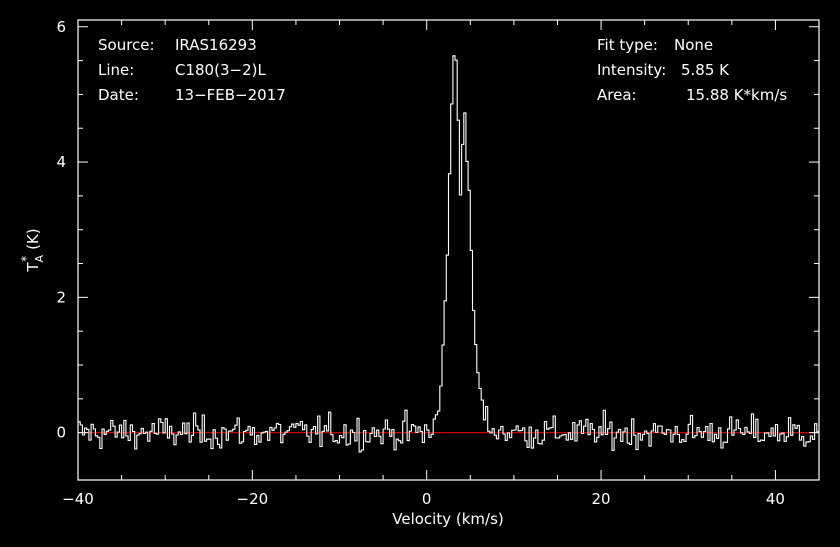 Image resolution: width=840 pixels, height=547 pixels. I want to click on fit-type-label: Fit type:, so click(627, 45).